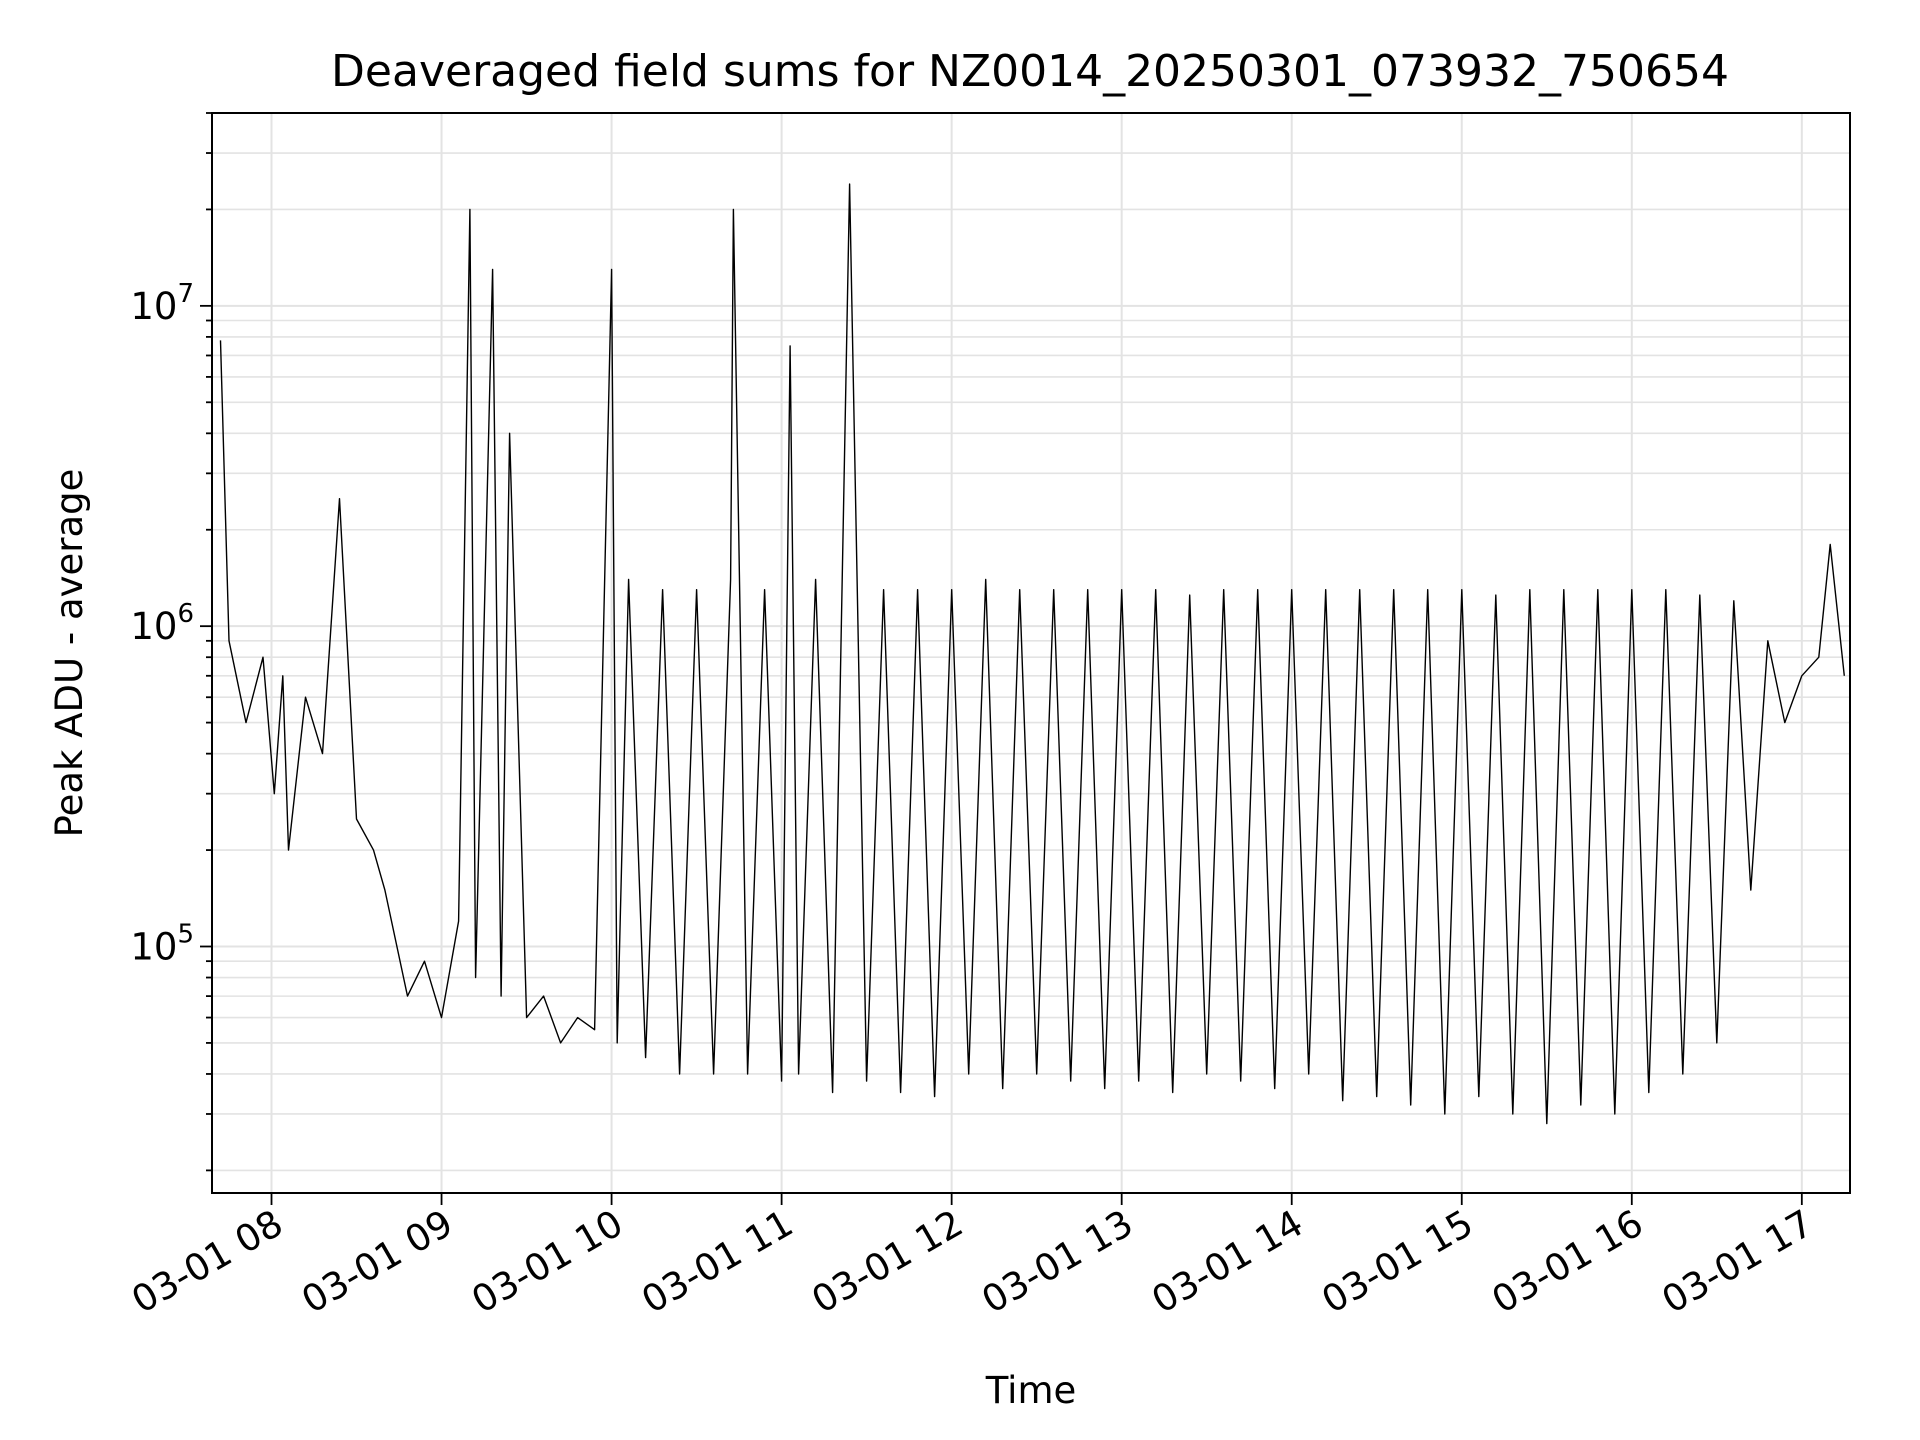 This screenshot has height=1440, width=1920. I want to click on y-axis-label: Peak ADU - average, so click(69, 653).